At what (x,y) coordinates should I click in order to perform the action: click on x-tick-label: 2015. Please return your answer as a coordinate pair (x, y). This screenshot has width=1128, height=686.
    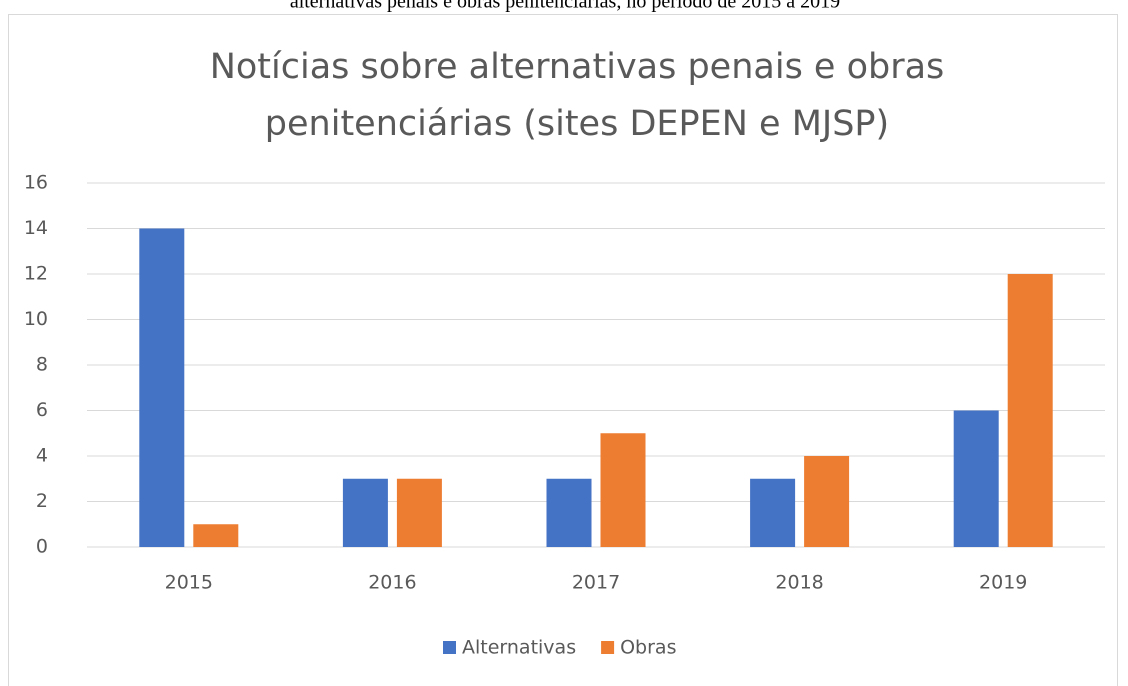
    Looking at the image, I should click on (189, 583).